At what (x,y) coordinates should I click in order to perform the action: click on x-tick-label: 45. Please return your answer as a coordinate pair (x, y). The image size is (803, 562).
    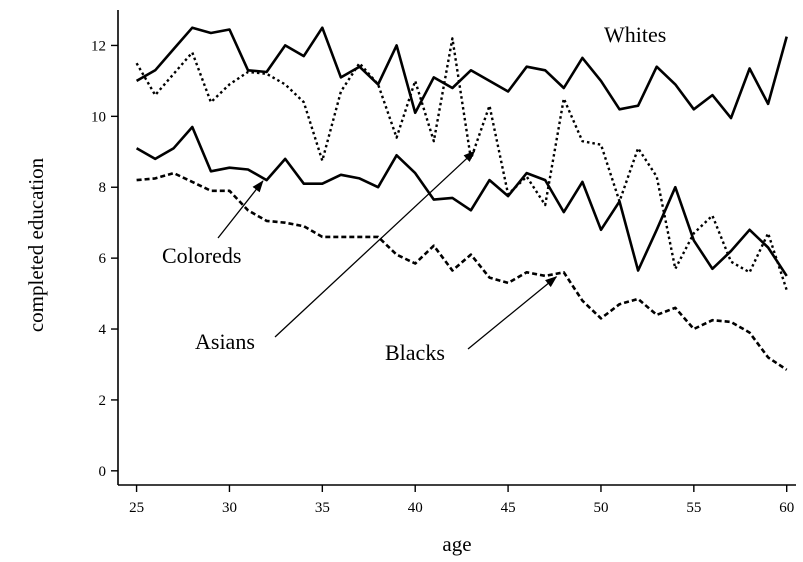
    Looking at the image, I should click on (508, 508).